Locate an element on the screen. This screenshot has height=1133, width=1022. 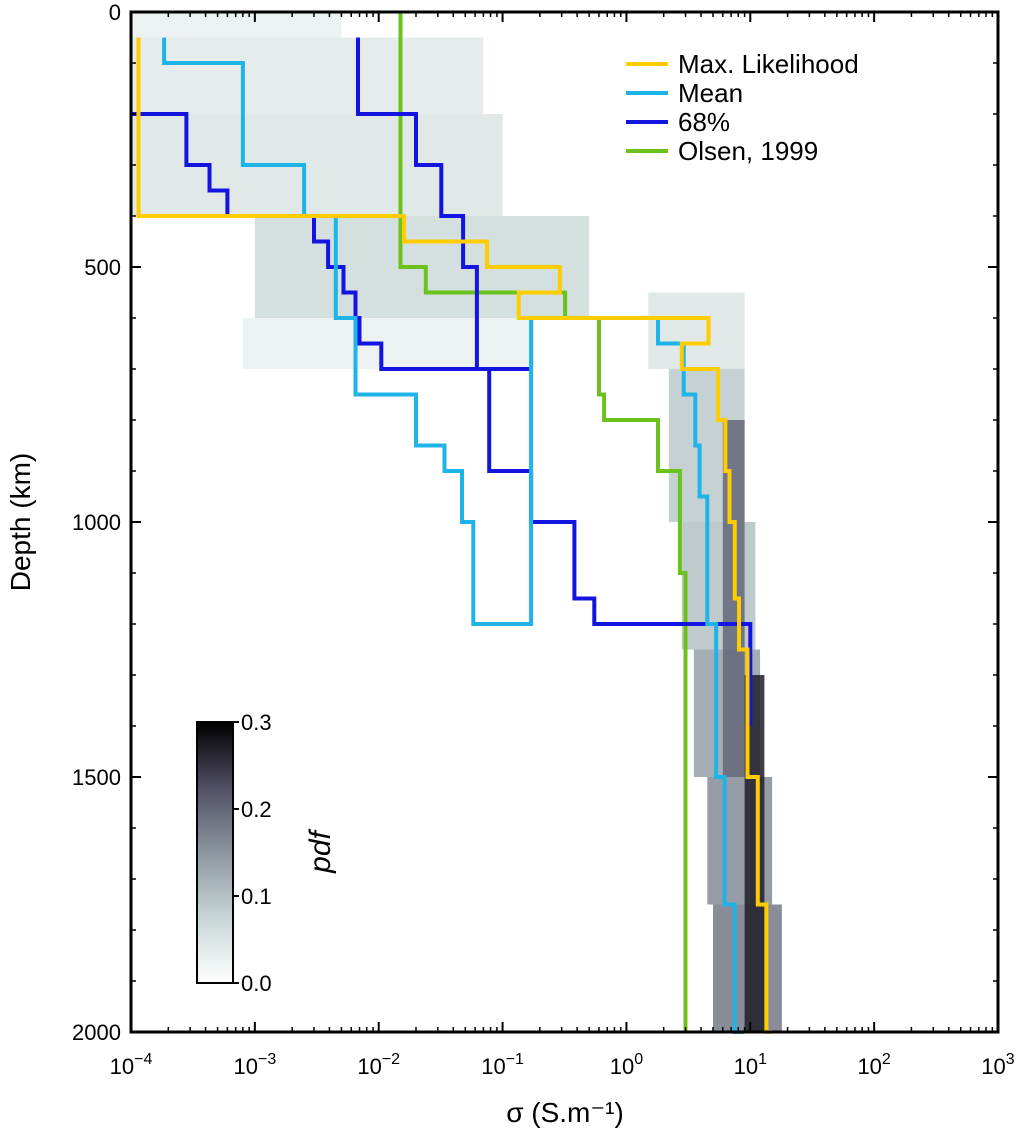
x-tick-label-4: 10⁰ is located at coordinates (626, 1065).